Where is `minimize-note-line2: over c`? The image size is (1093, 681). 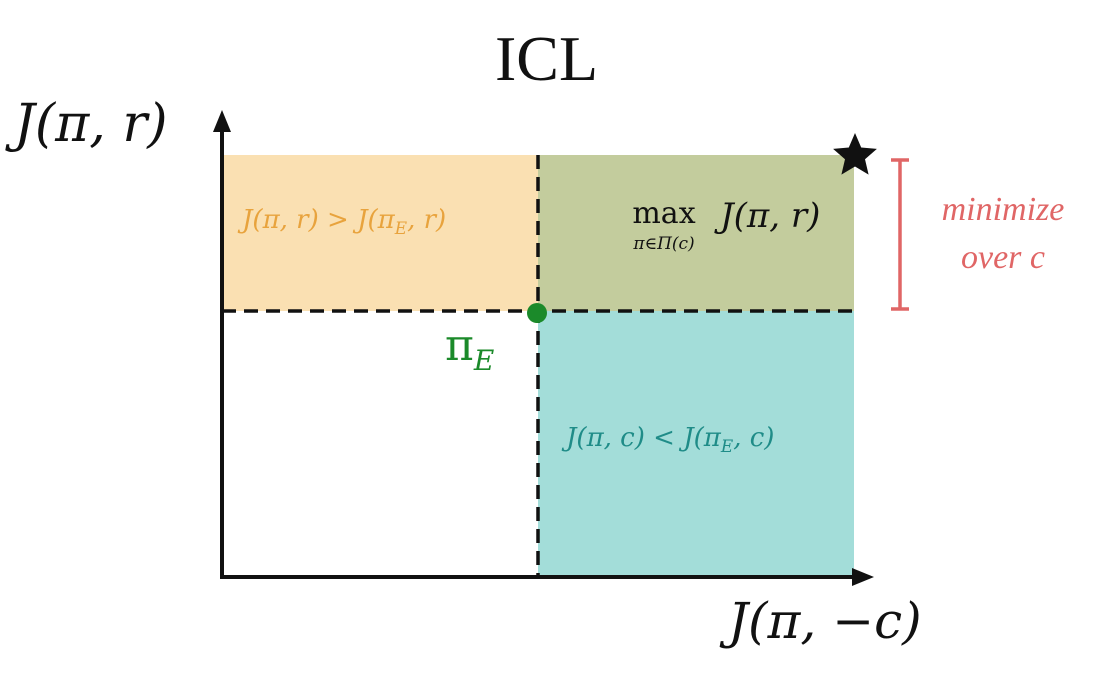
minimize-note-line2: over c is located at coordinates (1002, 257).